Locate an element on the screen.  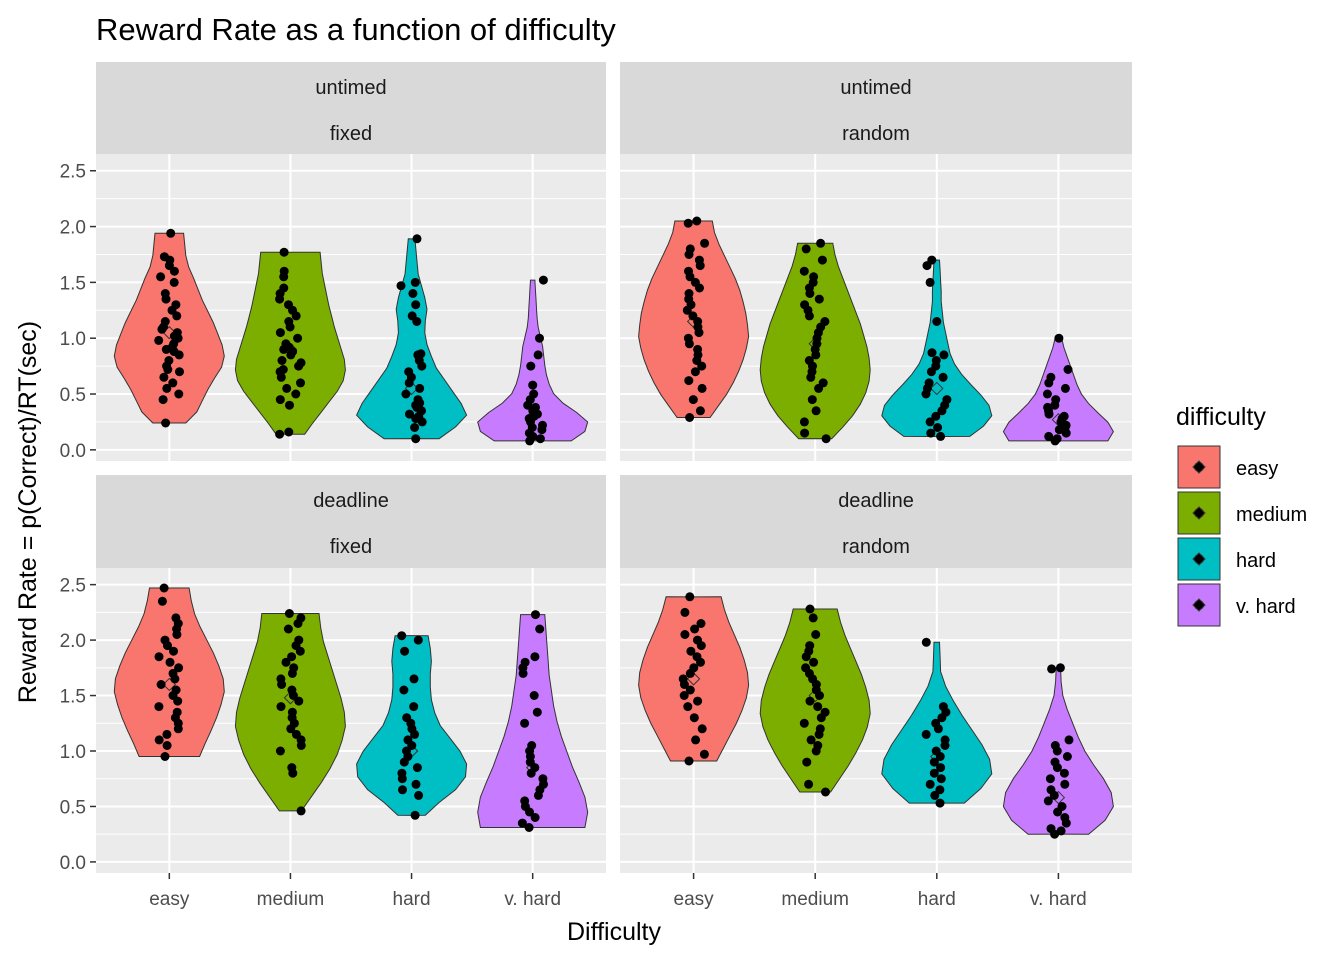
legend-label: medium is located at coordinates (1271, 515).